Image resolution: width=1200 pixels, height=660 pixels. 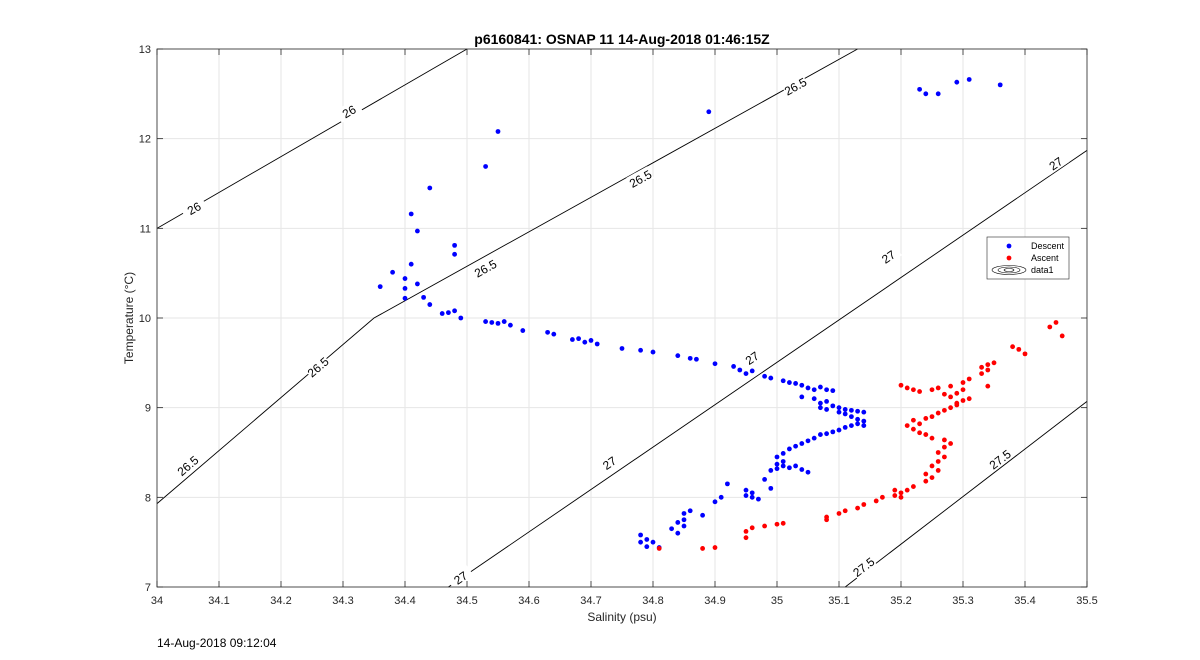 What do you see at coordinates (148, 498) in the screenshot?
I see `y-tick-label: 8` at bounding box center [148, 498].